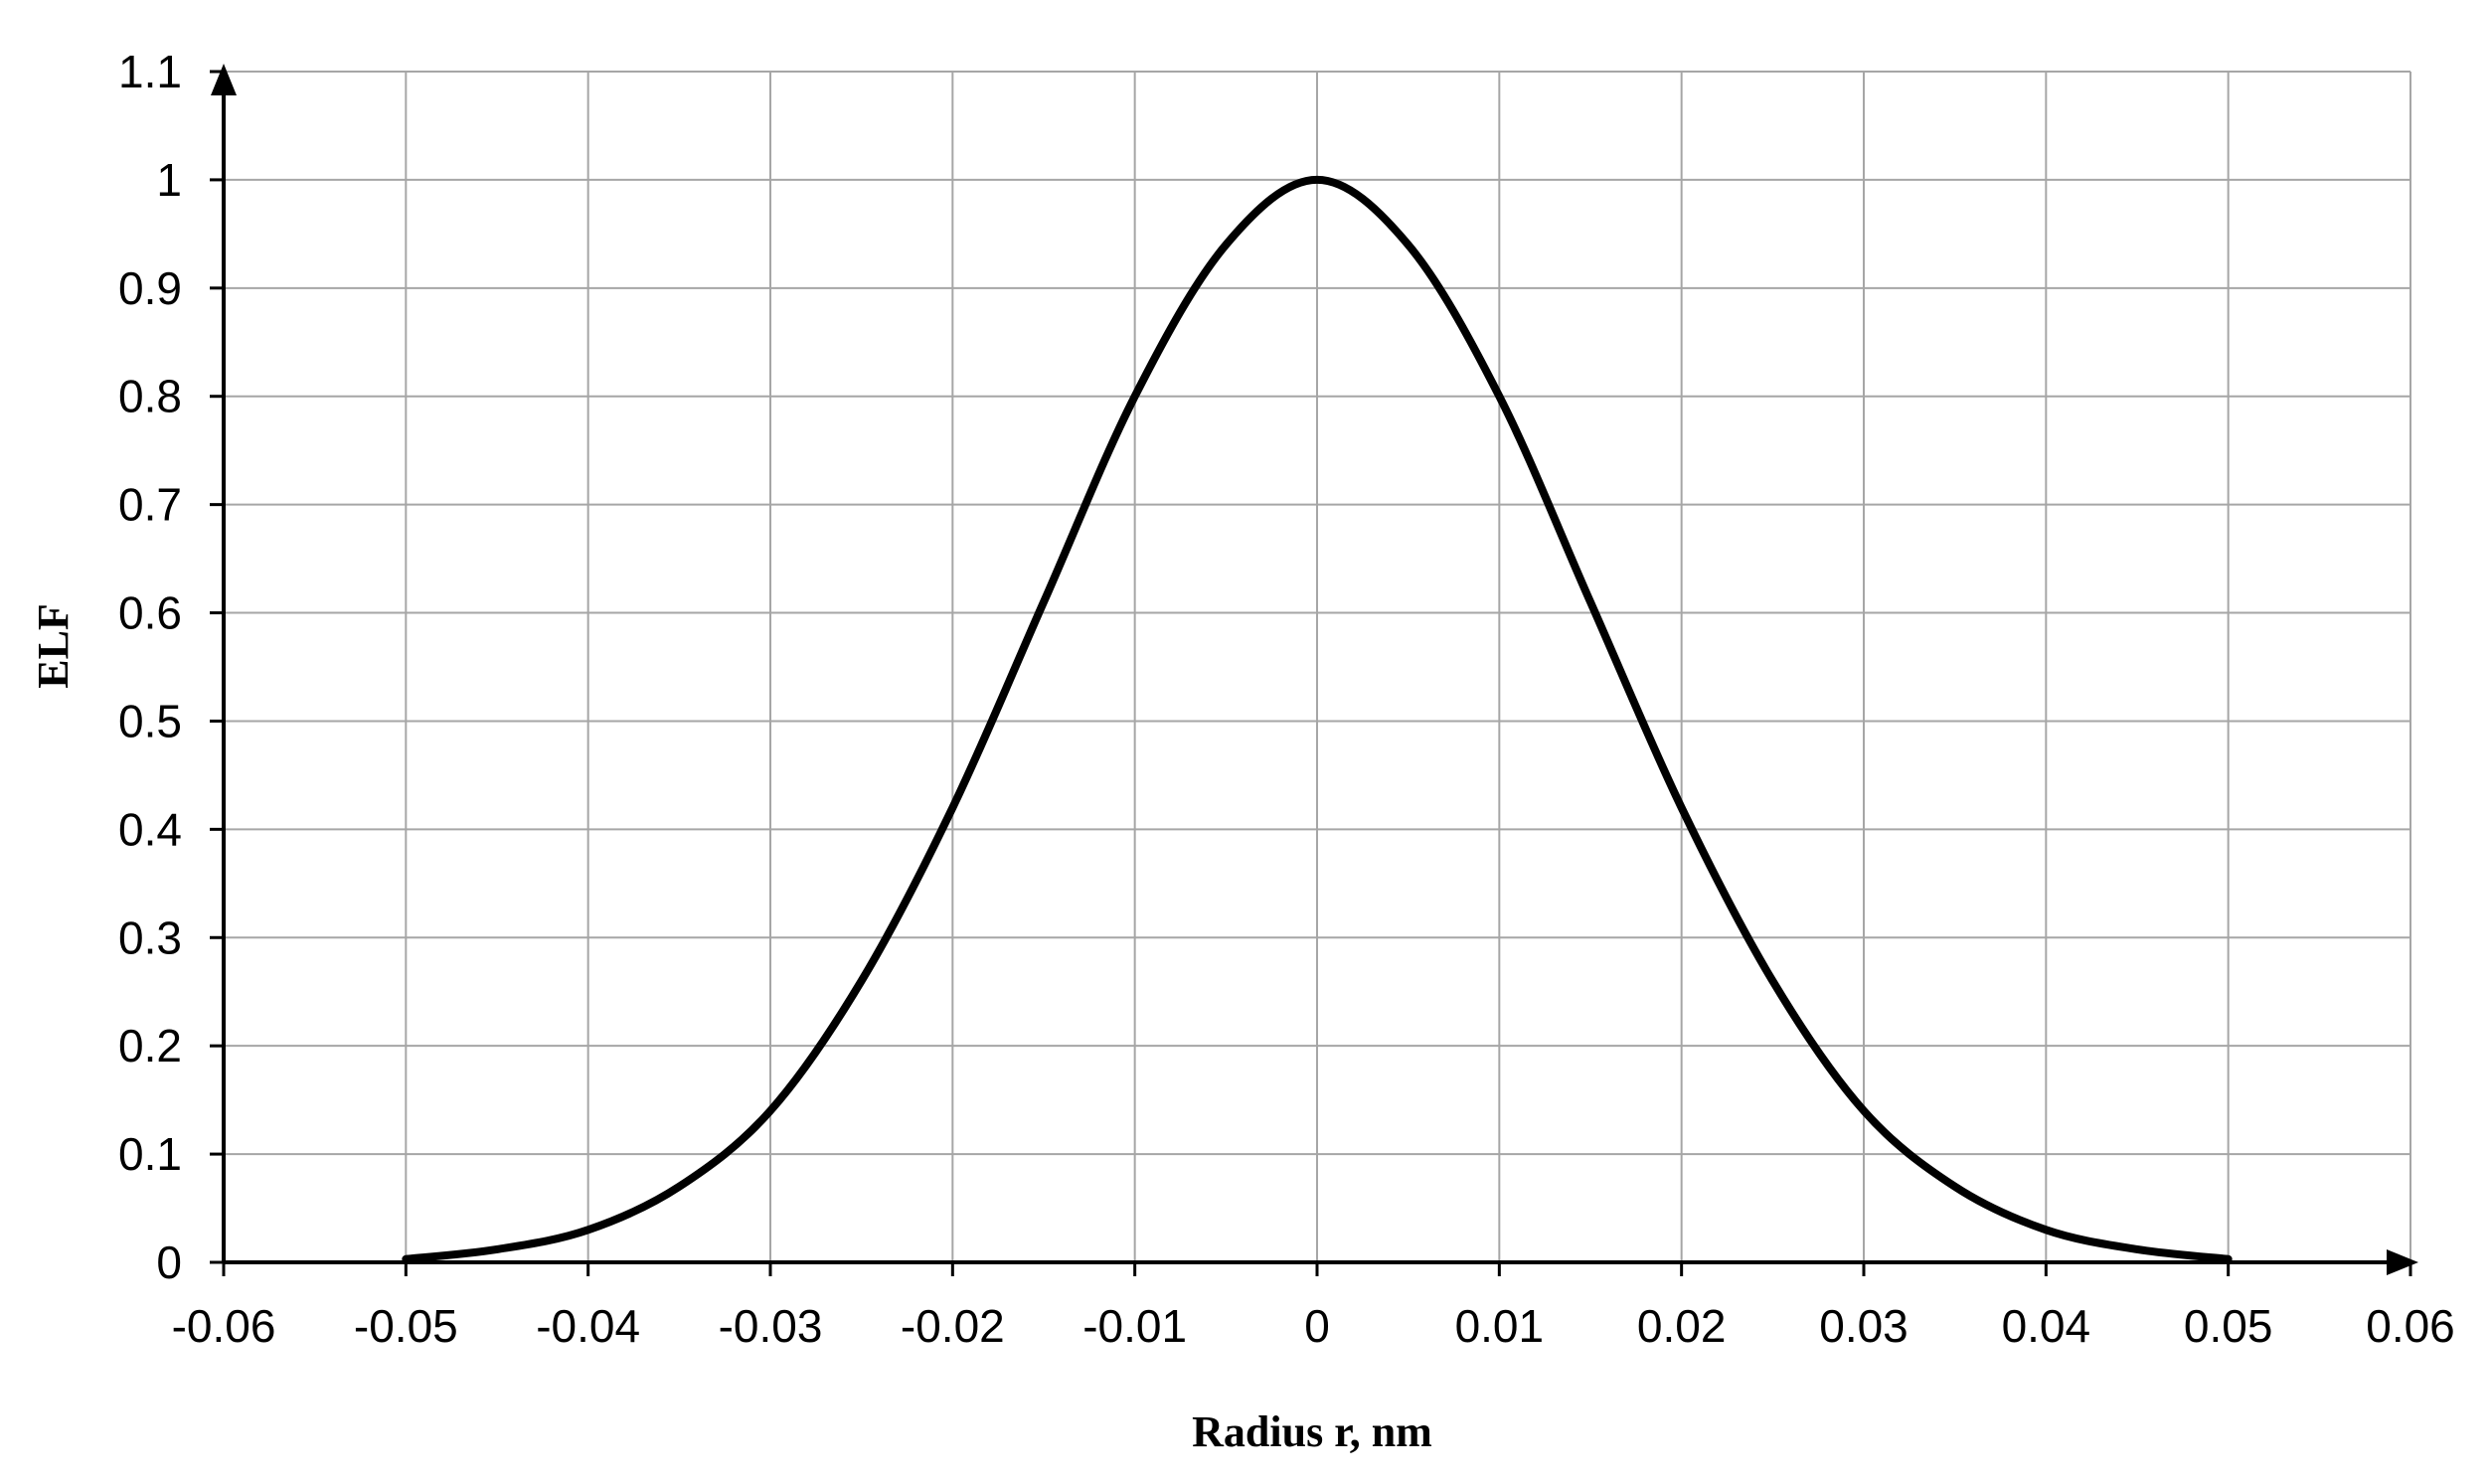 The height and width of the screenshot is (1484, 2490). What do you see at coordinates (2411, 1326) in the screenshot?
I see `x-tick-label: 0.06` at bounding box center [2411, 1326].